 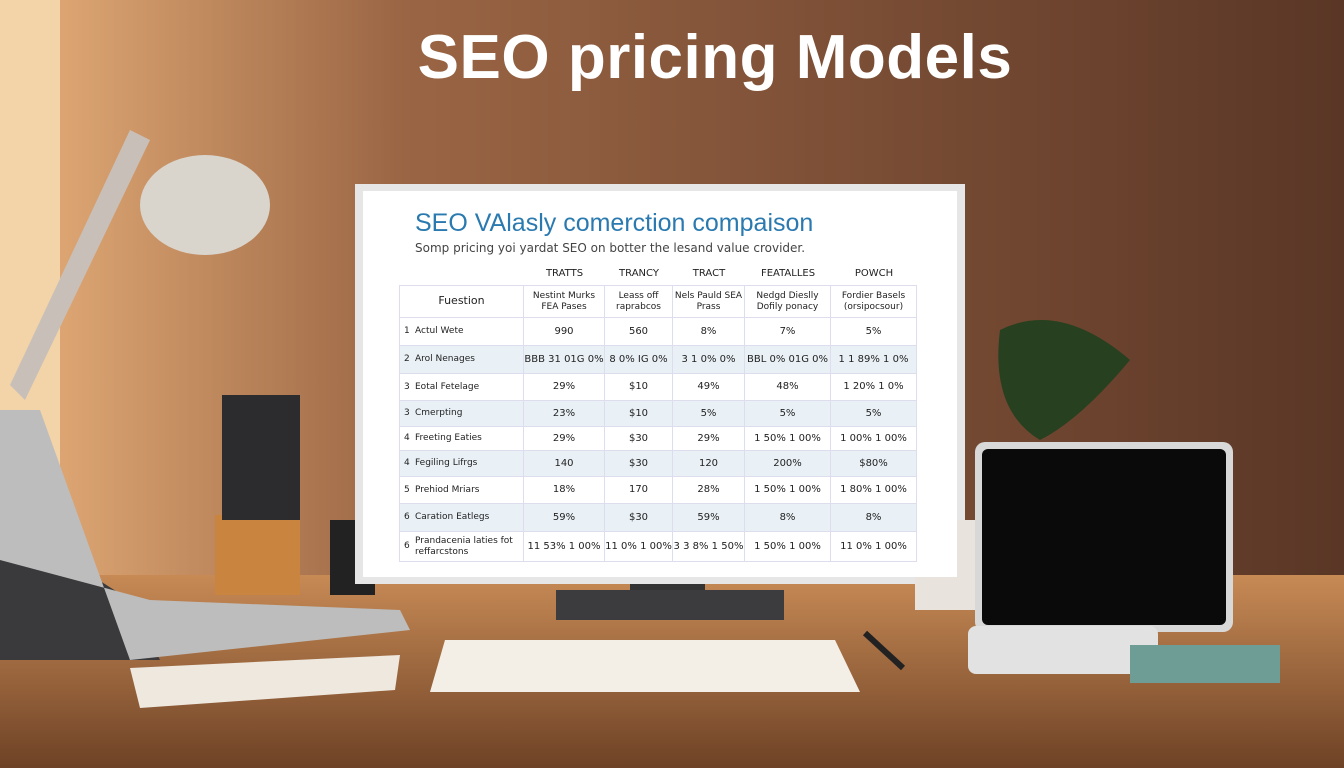 I want to click on notebook, so click(x=265, y=681).